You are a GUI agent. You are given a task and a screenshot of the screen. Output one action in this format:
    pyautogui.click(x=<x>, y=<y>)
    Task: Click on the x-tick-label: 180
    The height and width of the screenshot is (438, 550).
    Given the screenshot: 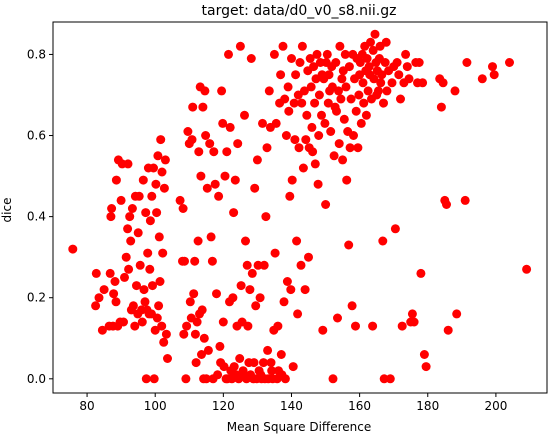 What is the action you would take?
    pyautogui.click(x=427, y=406)
    